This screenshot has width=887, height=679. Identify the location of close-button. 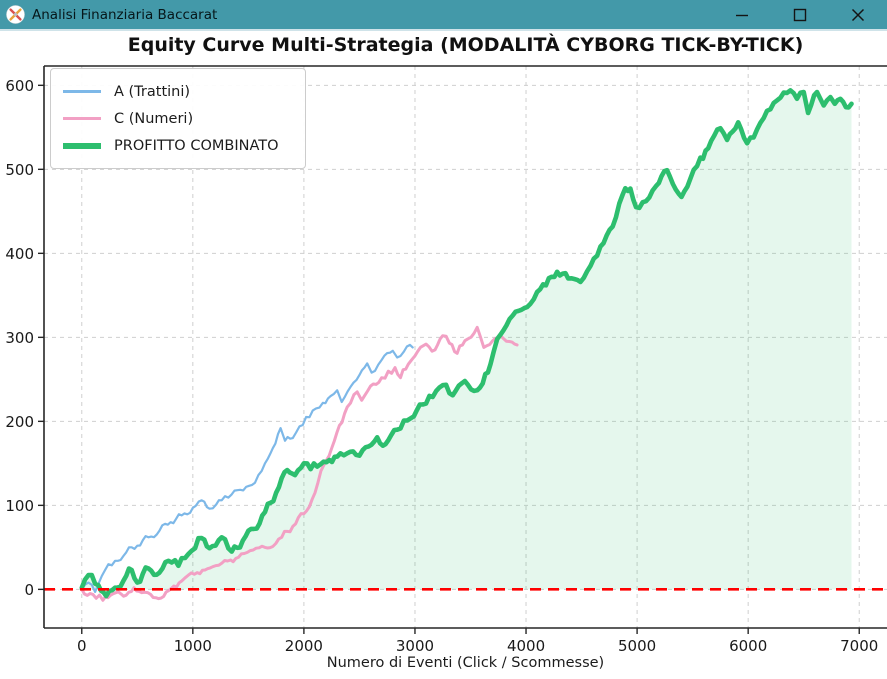
(858, 14).